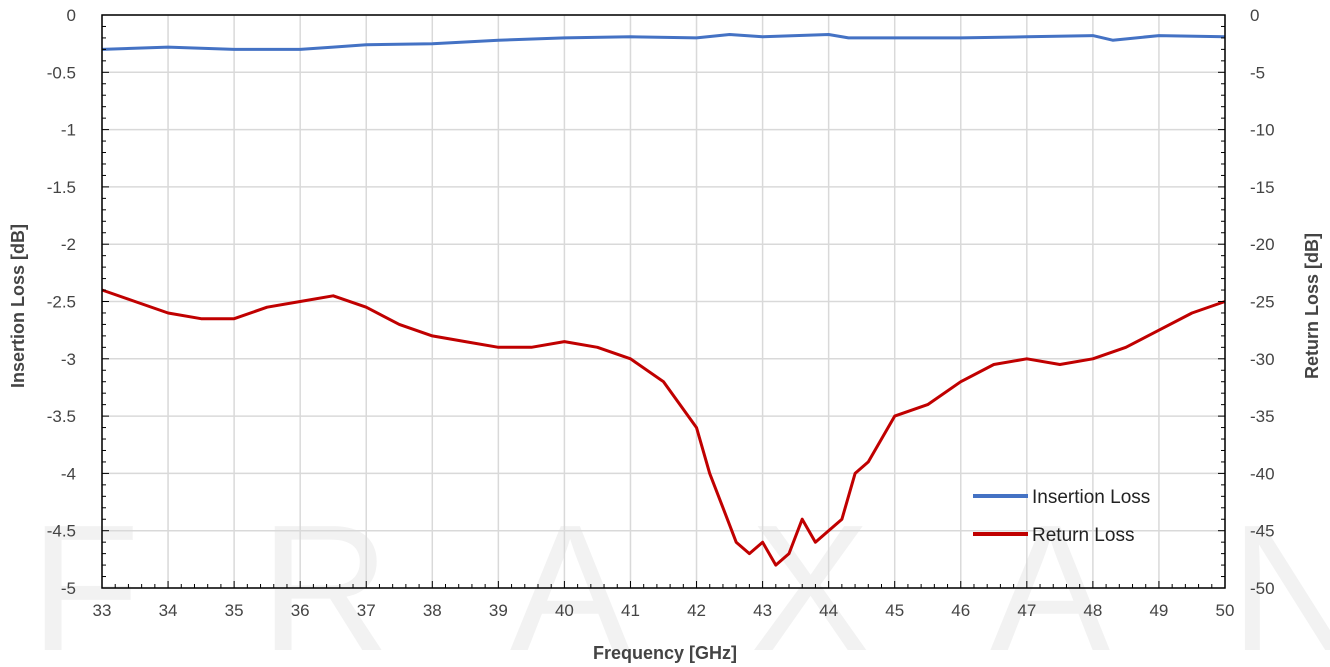  Describe the element at coordinates (68, 588) in the screenshot. I see `y-left-tick-label: -5` at that location.